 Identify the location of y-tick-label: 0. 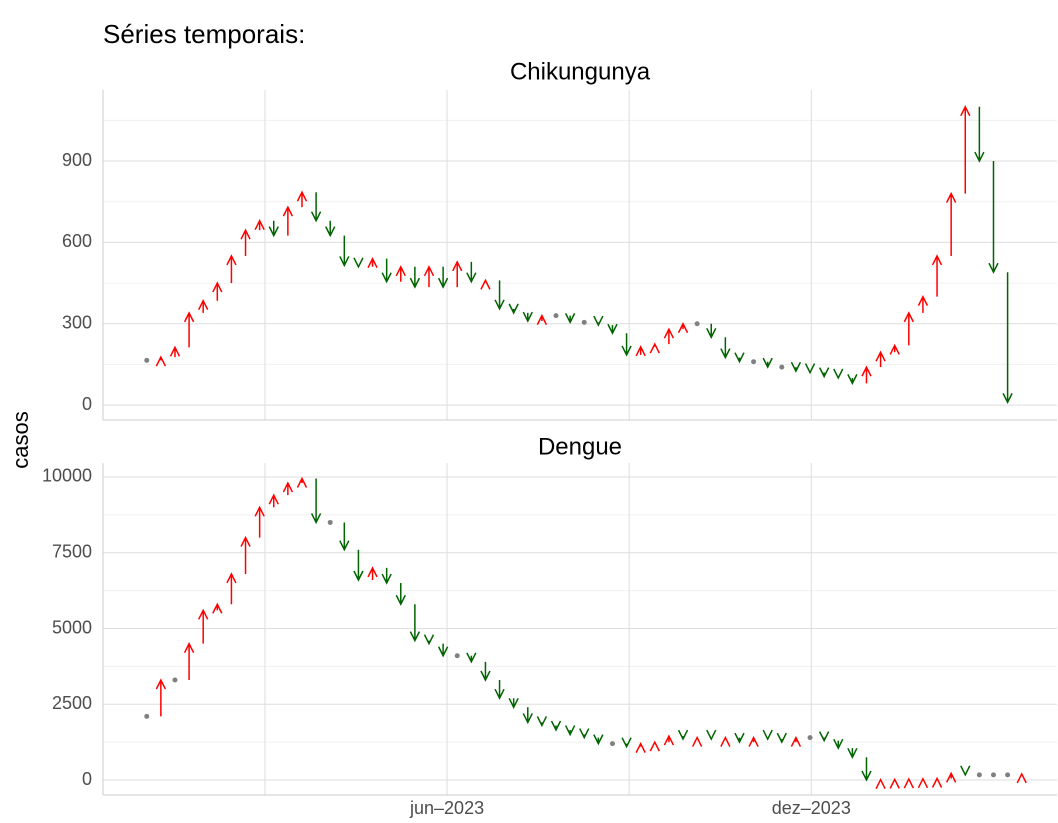
(87, 779).